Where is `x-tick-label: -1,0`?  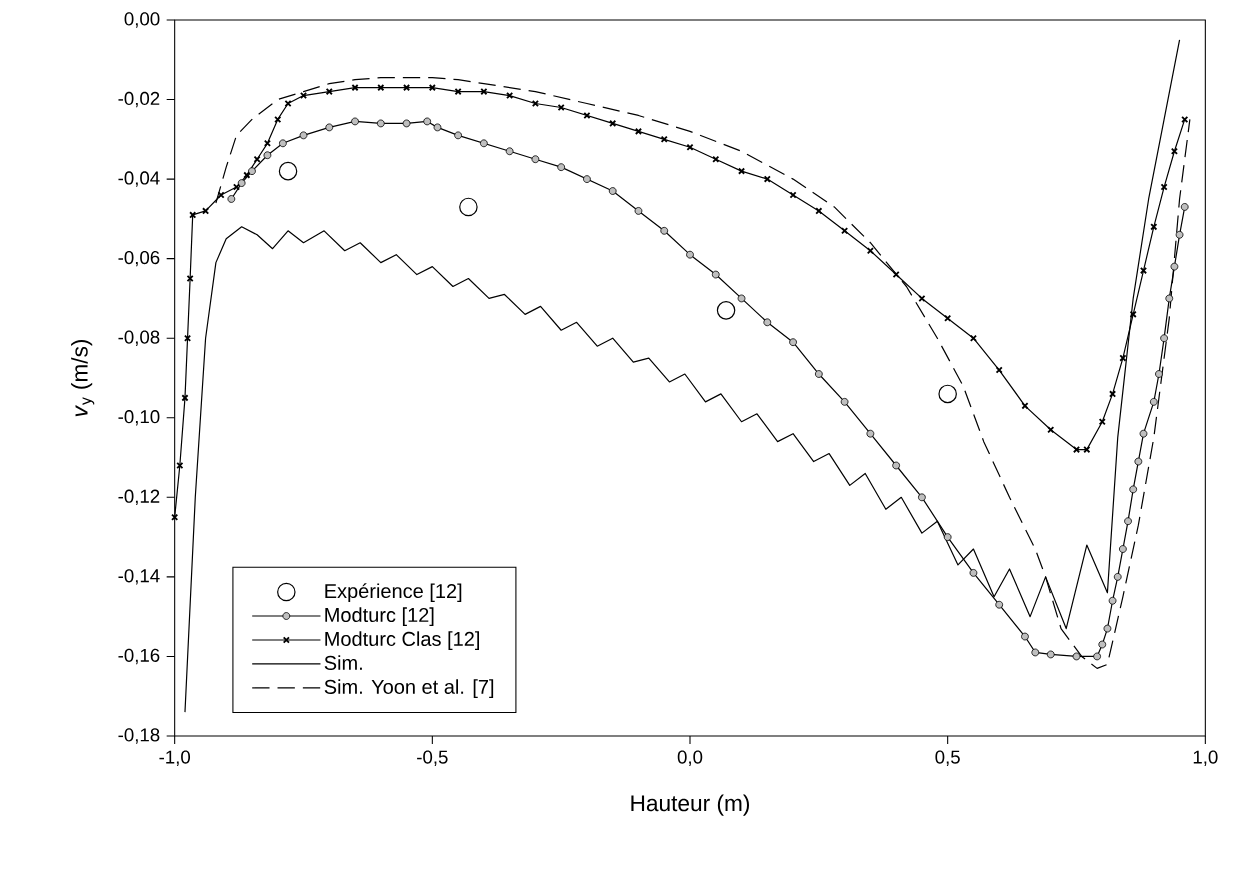 x-tick-label: -1,0 is located at coordinates (175, 758).